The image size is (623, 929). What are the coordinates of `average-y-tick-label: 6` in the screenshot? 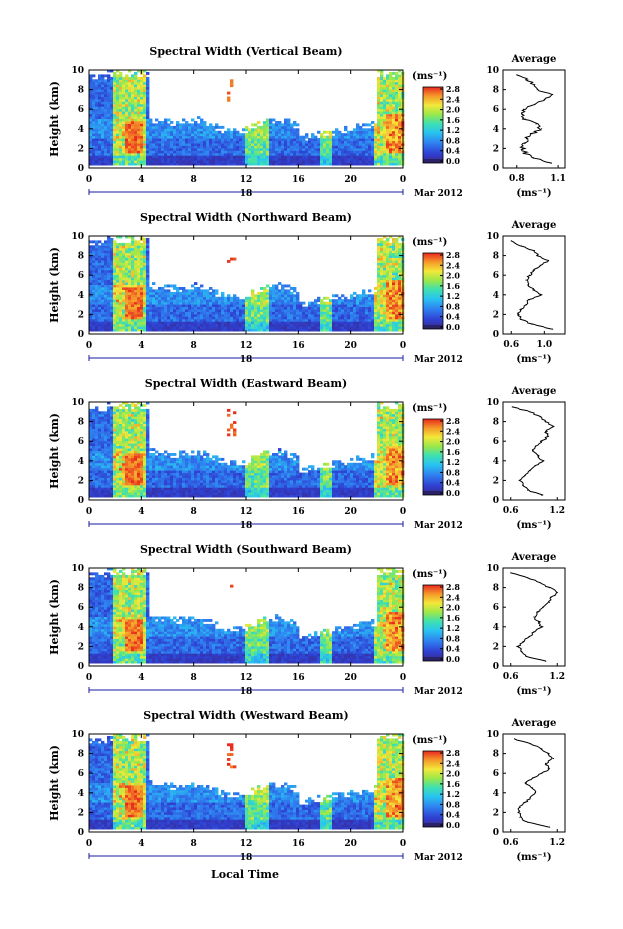 It's located at (496, 442).